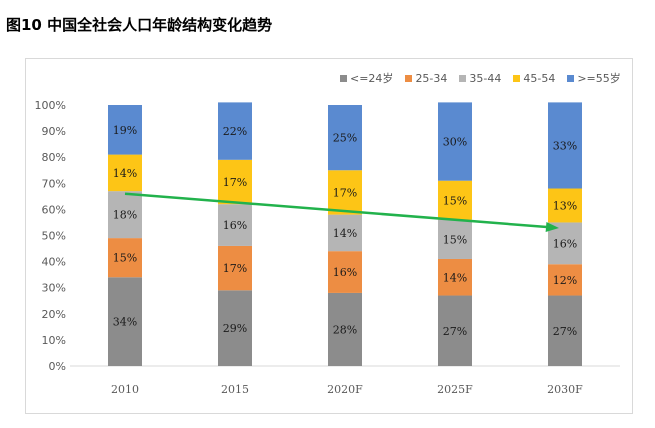  I want to click on y-tick-label: 100%, so click(50, 105).